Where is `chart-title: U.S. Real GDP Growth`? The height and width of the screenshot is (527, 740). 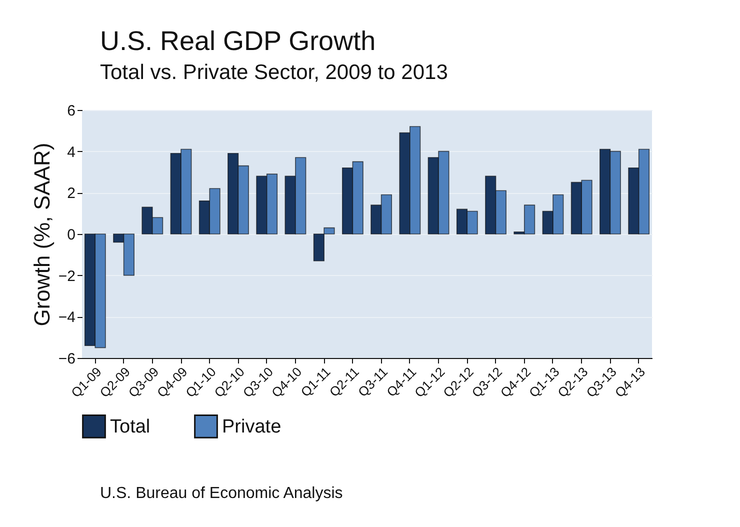 chart-title: U.S. Real GDP Growth is located at coordinates (238, 41).